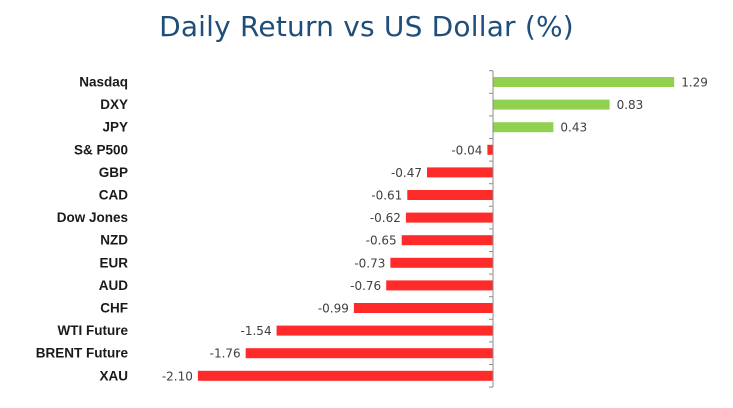 The height and width of the screenshot is (408, 733). I want to click on axis-layer, so click(491, 229).